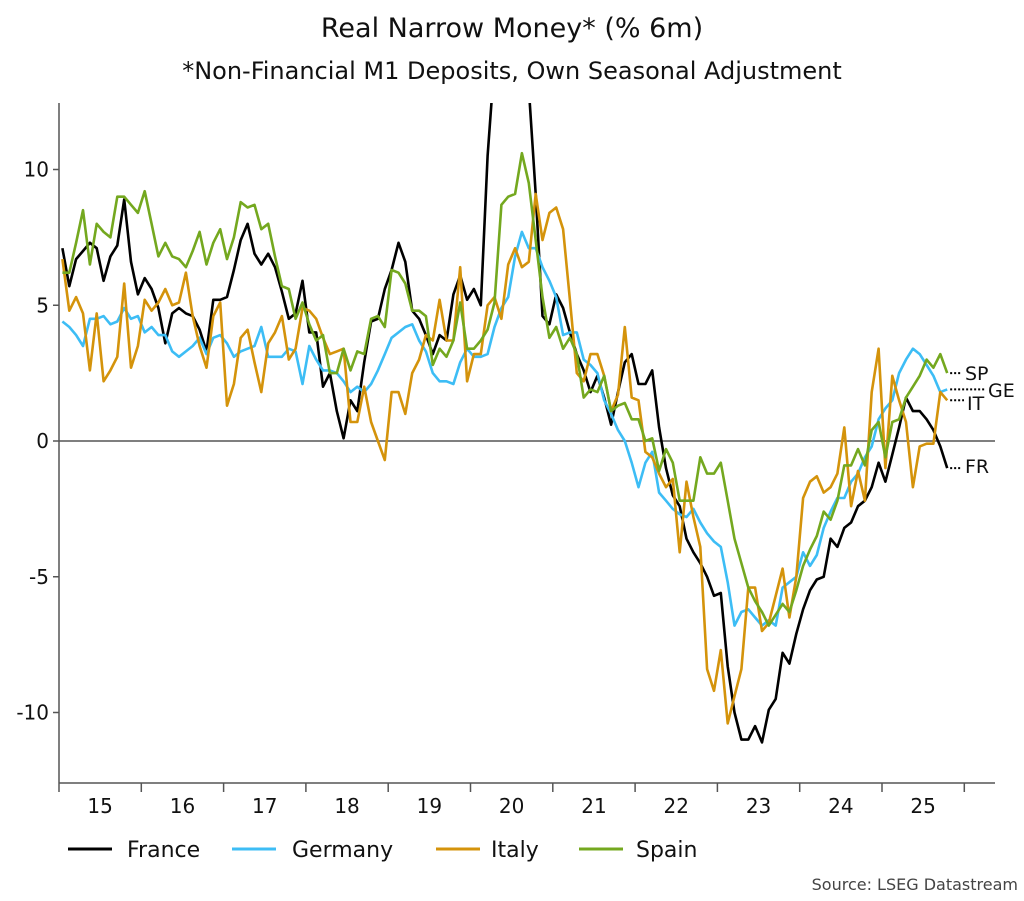 The width and height of the screenshot is (1024, 901). I want to click on y-tick-label: -10, so click(32, 713).